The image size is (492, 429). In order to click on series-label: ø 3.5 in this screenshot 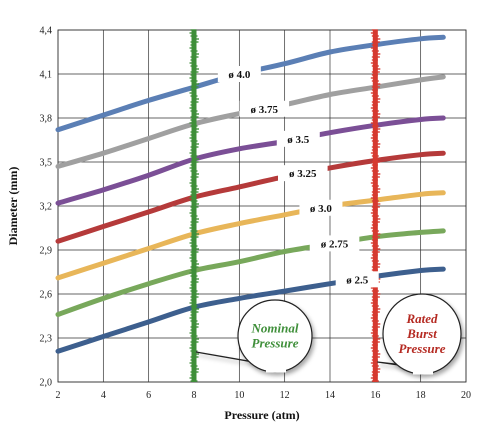, I will do `click(298, 140)`.